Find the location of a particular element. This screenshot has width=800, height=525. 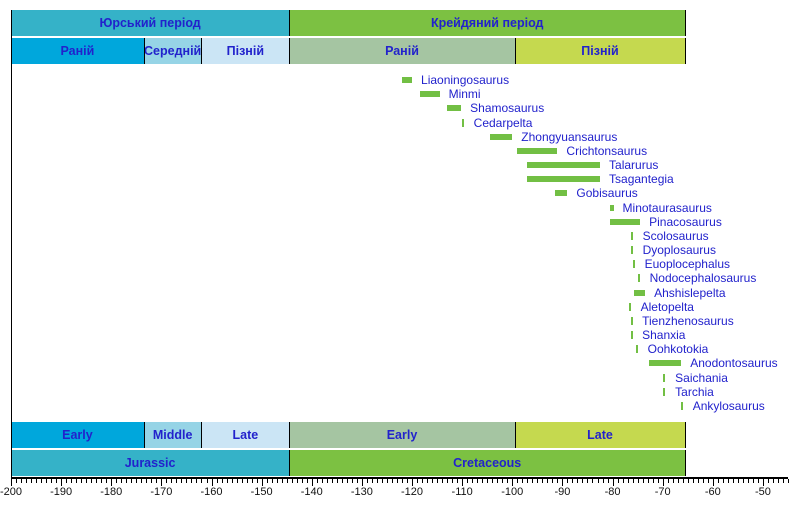

taxon-label: Nodocephalosaurus is located at coordinates (703, 278).